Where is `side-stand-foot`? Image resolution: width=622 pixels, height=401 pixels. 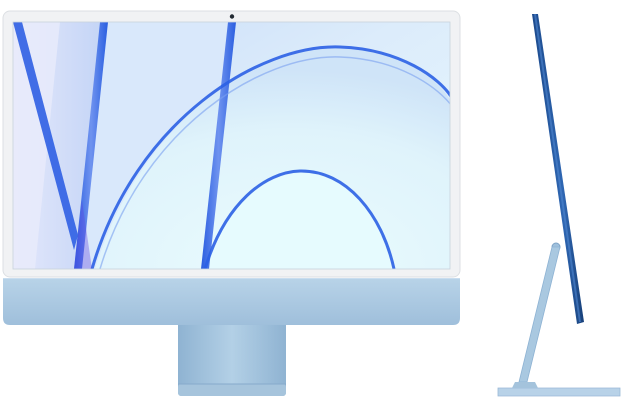
side-stand-foot is located at coordinates (559, 392).